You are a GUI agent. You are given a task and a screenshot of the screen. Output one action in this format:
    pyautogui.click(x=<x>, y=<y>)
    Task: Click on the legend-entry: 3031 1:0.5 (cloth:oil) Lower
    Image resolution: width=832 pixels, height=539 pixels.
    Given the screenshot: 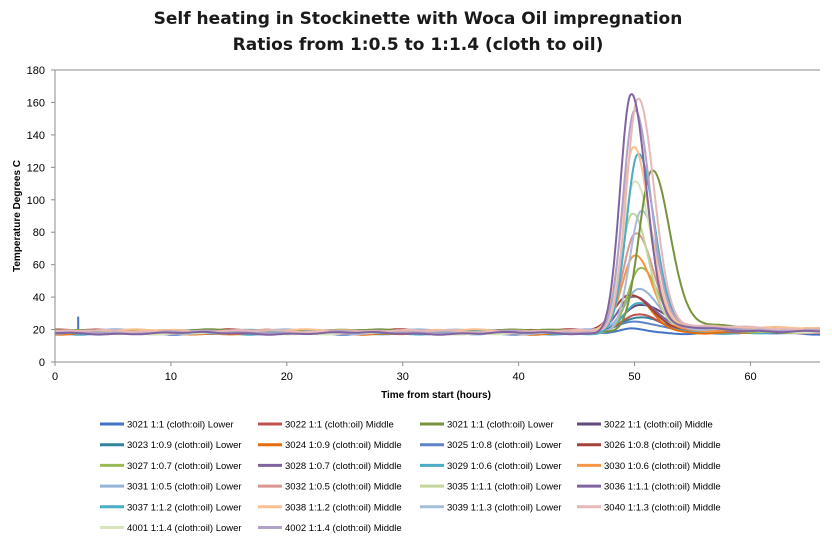 What is the action you would take?
    pyautogui.click(x=184, y=487)
    